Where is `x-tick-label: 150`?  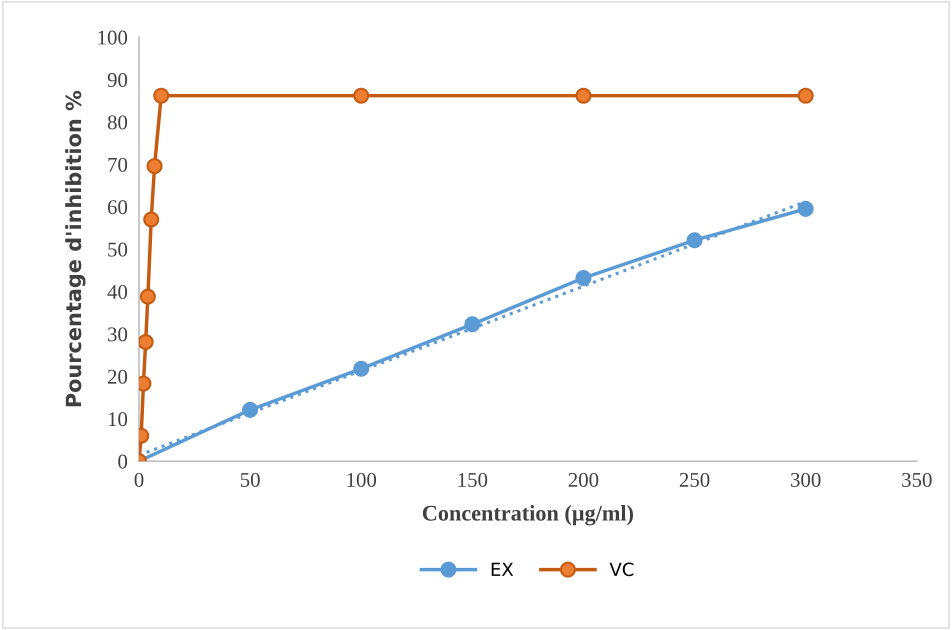 x-tick-label: 150 is located at coordinates (473, 479).